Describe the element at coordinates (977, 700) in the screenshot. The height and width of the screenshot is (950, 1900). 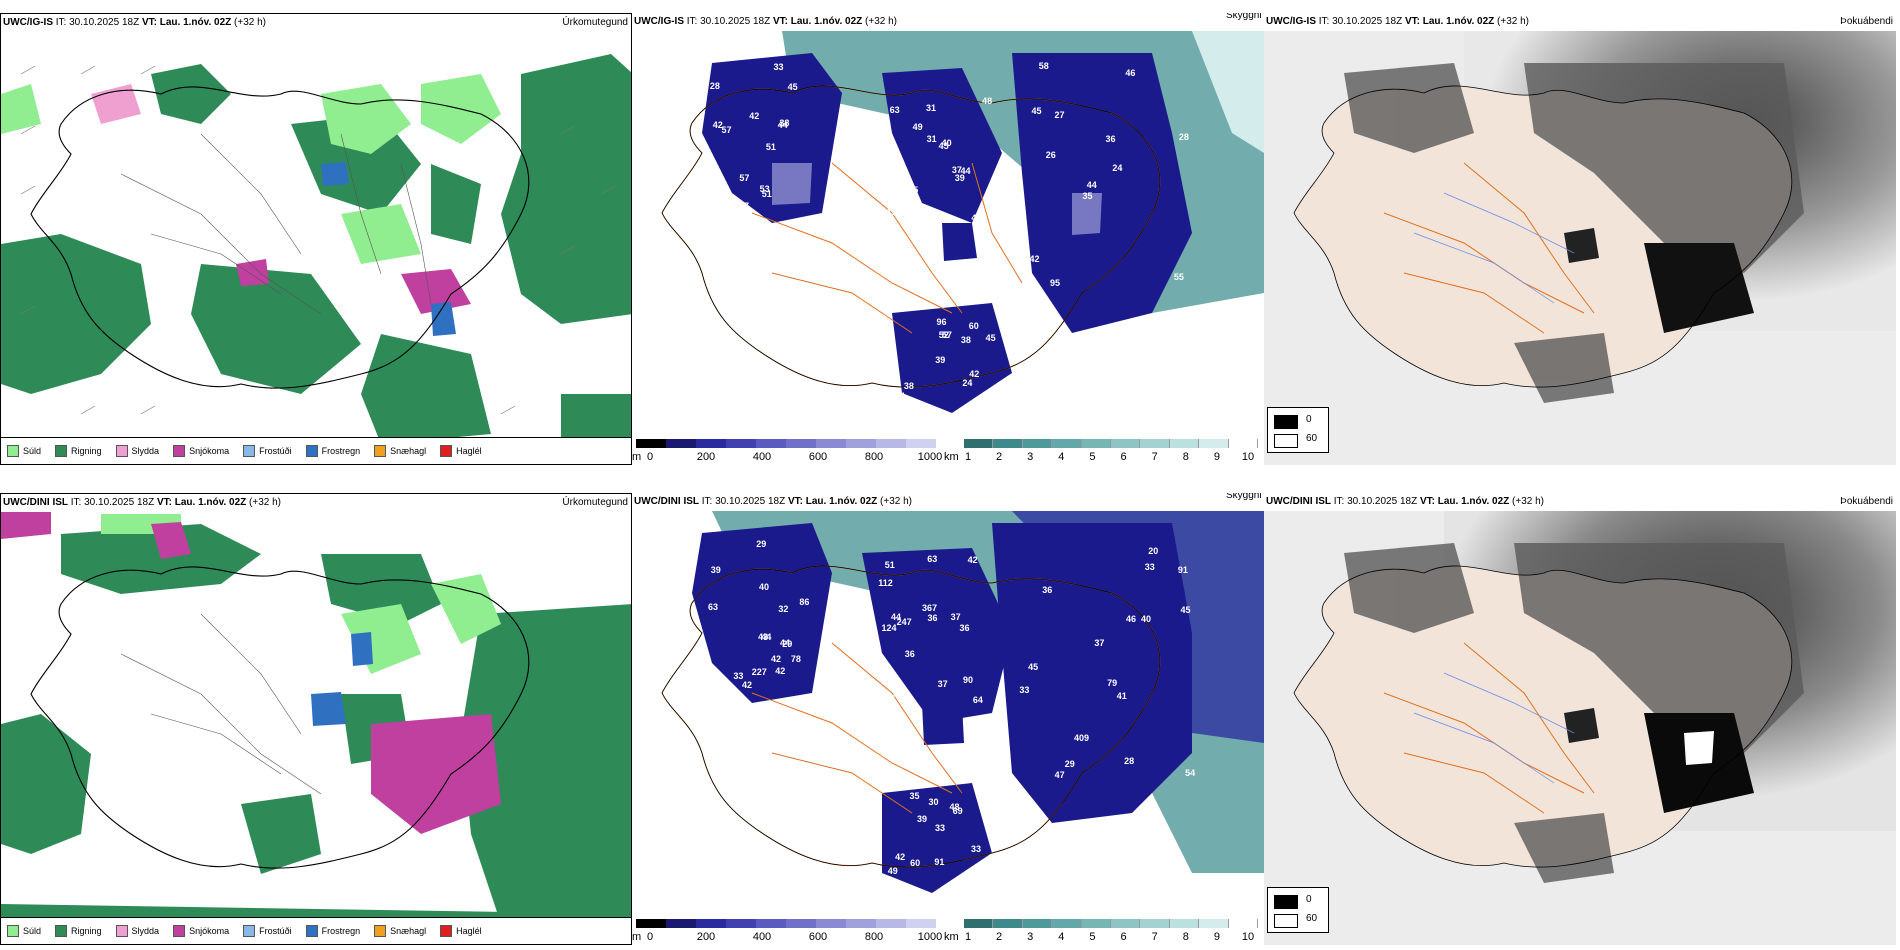
I see `cloud-height-label: 64` at that location.